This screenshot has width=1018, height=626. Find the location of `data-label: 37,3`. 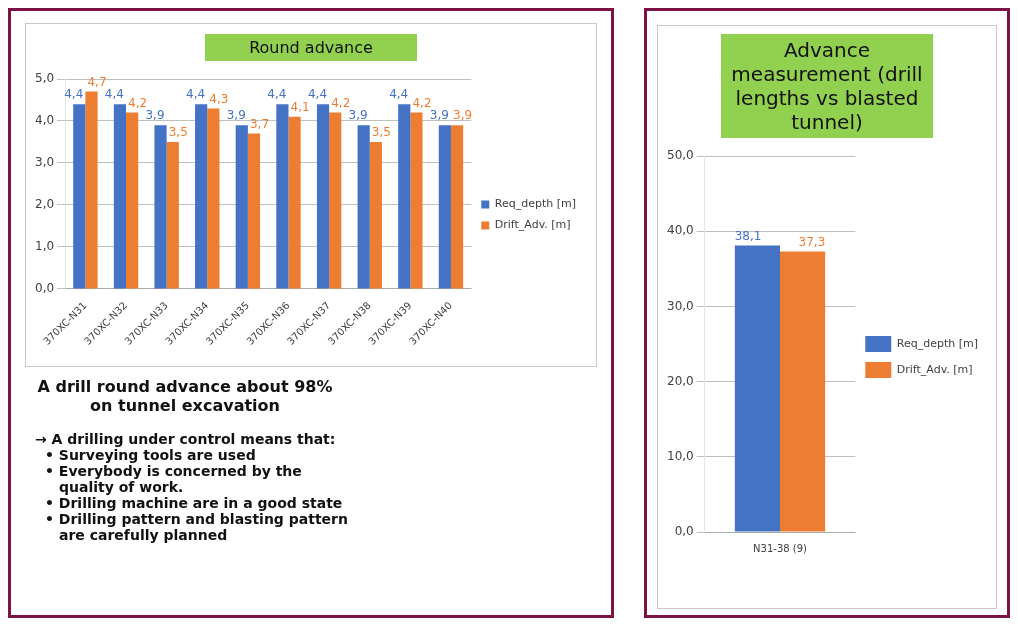

data-label: 37,3 is located at coordinates (812, 241).